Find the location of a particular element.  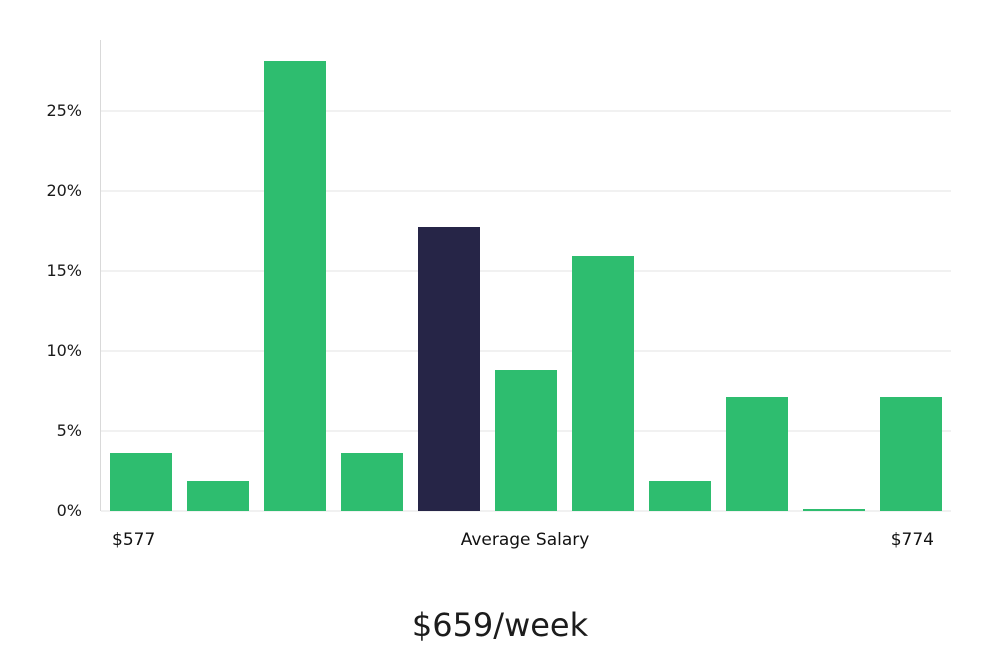

y-tick-label-15: 15% is located at coordinates (64, 270).